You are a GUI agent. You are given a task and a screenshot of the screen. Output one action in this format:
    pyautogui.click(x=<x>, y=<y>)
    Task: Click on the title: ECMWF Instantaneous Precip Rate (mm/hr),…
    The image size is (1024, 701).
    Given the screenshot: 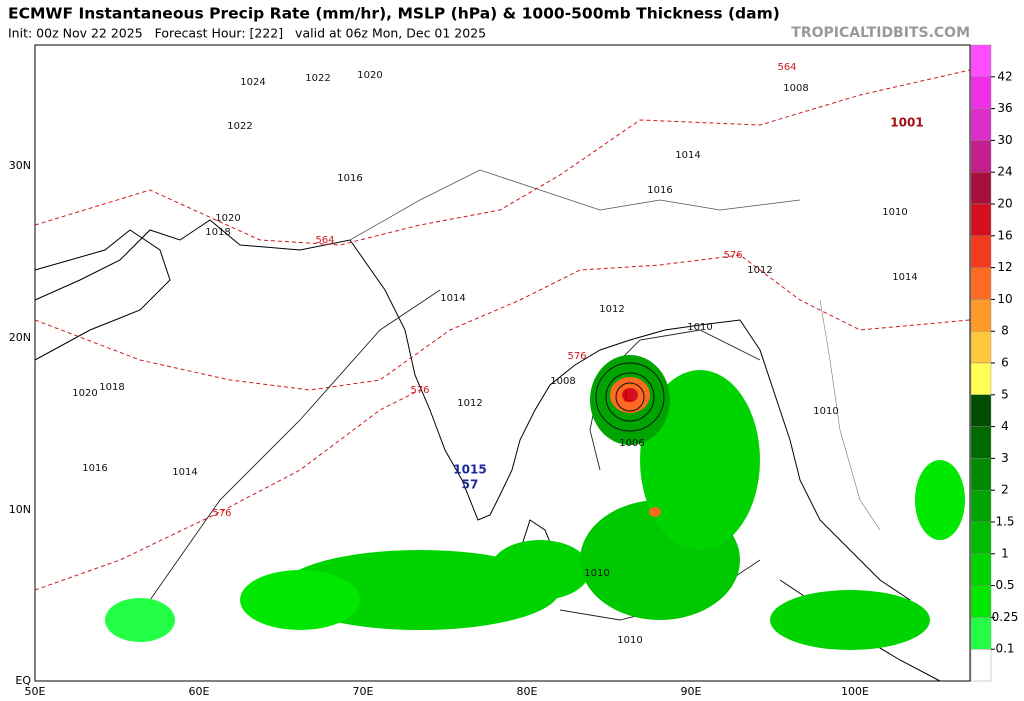 What is the action you would take?
    pyautogui.click(x=394, y=14)
    